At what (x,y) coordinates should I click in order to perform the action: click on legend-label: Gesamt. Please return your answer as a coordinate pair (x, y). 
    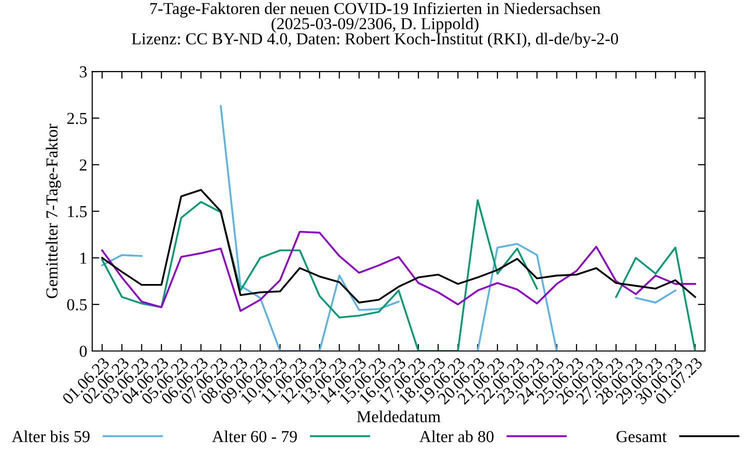
    Looking at the image, I should click on (641, 436).